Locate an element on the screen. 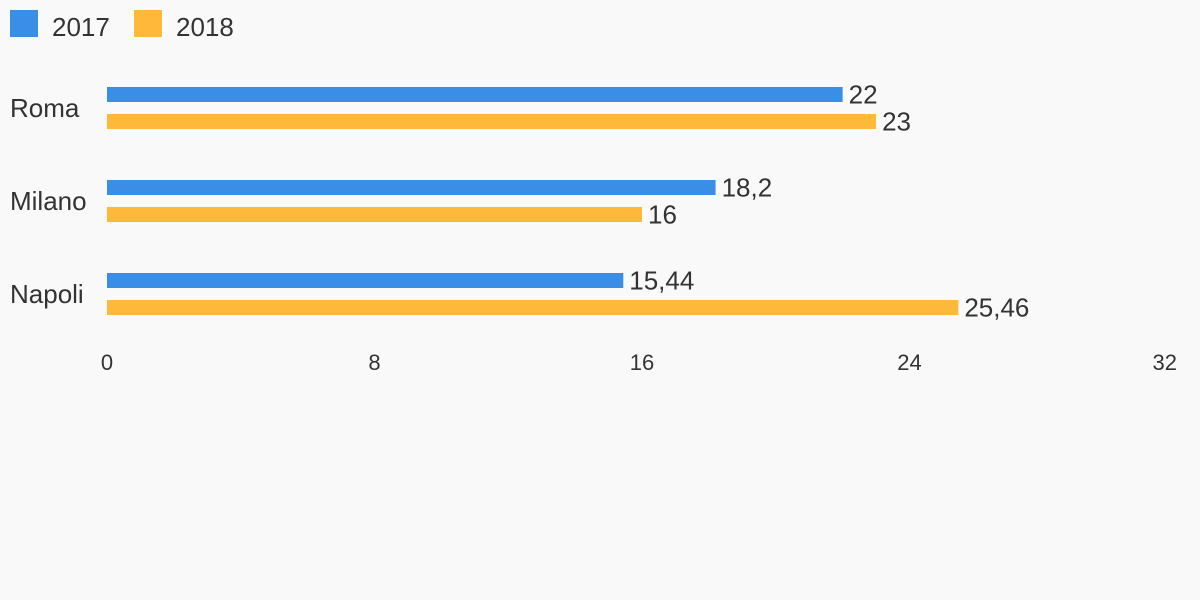 The width and height of the screenshot is (1200, 600). bar-napoli-2017 is located at coordinates (365, 280).